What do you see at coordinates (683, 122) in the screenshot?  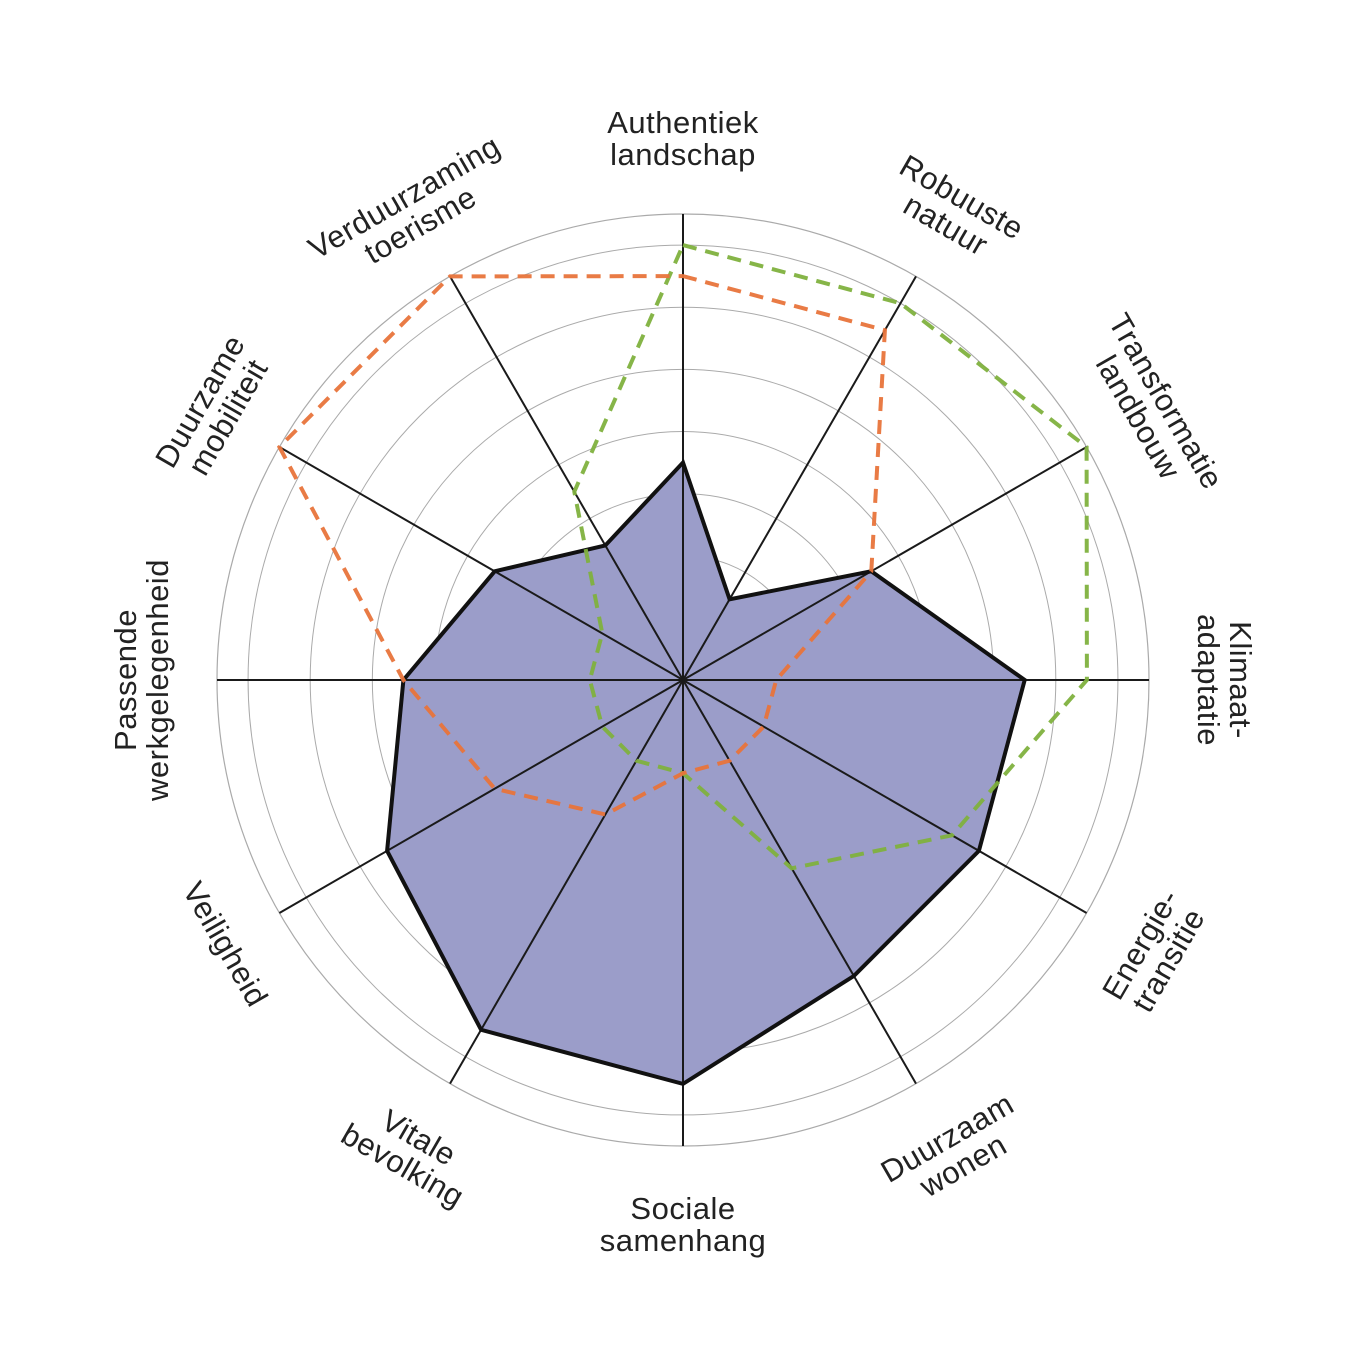 I see `axis-label-line: Authentiek` at bounding box center [683, 122].